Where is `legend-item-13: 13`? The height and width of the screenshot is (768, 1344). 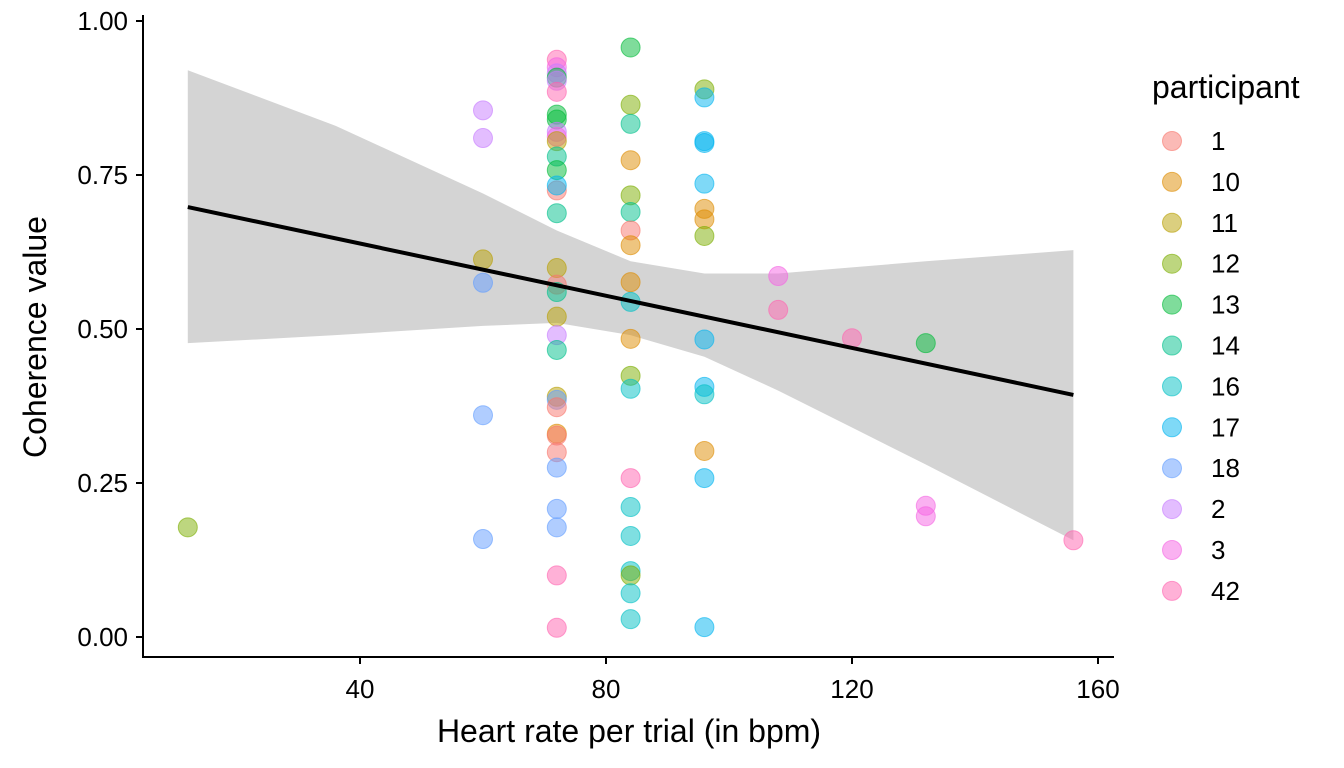
legend-item-13: 13 is located at coordinates (1201, 305).